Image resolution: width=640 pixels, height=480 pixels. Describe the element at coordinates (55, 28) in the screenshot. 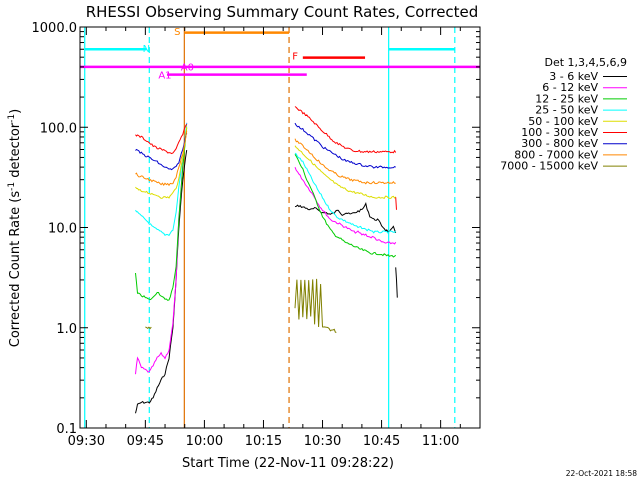

I see `y-tick-label: 1000.0` at that location.